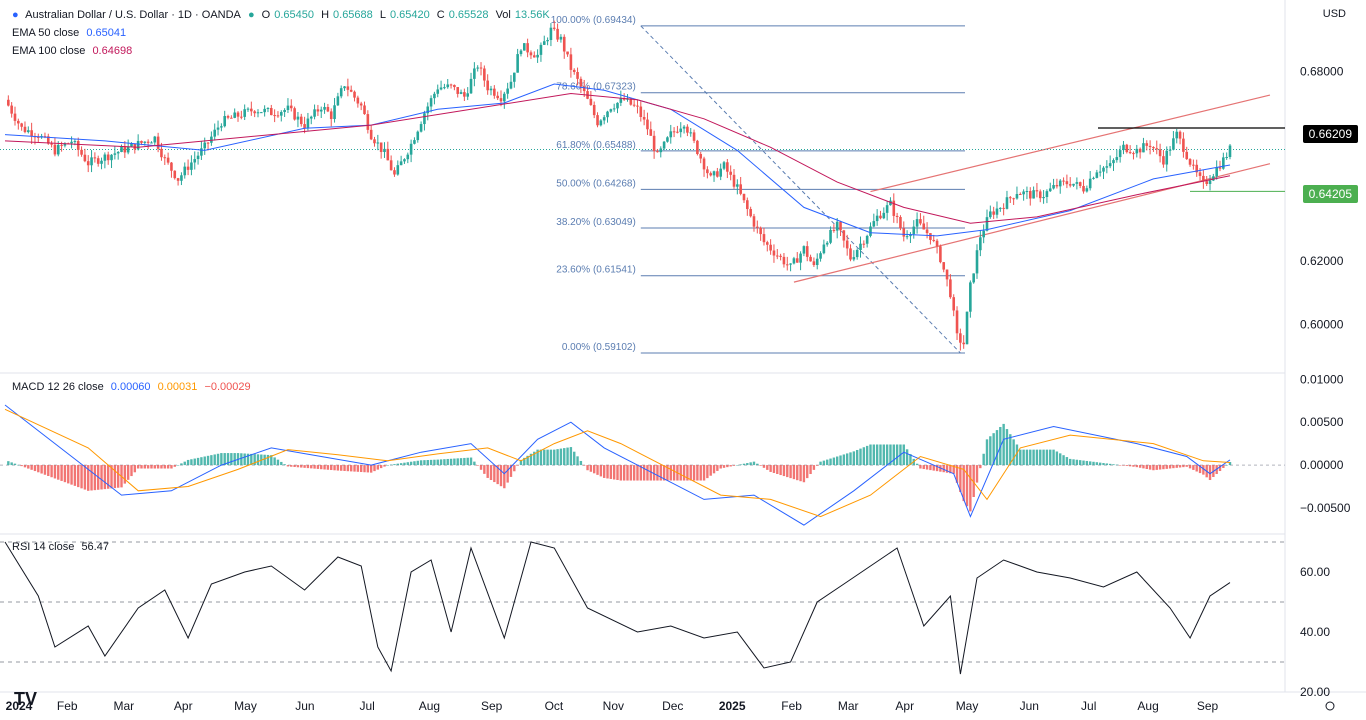  Describe the element at coordinates (294, 15) in the screenshot. I see `open-value: 0.65450` at that location.